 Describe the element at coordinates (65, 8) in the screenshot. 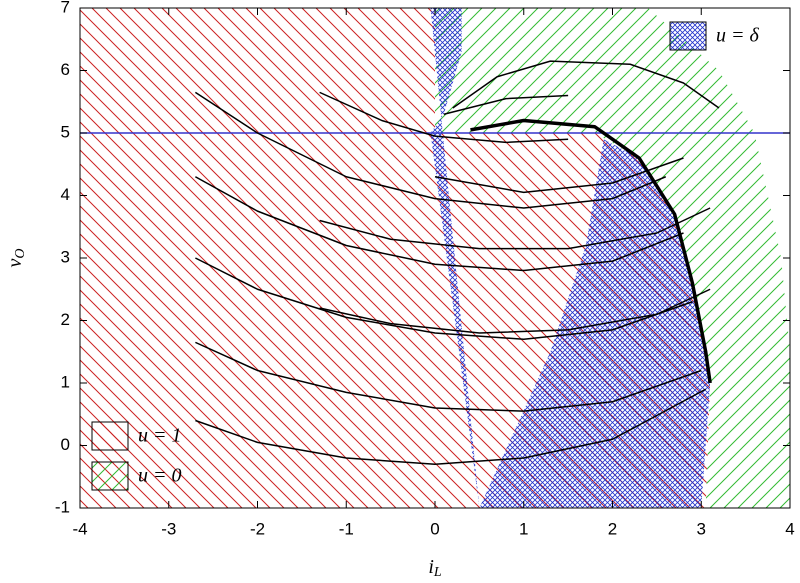

I see `y-tick-label: 7` at that location.